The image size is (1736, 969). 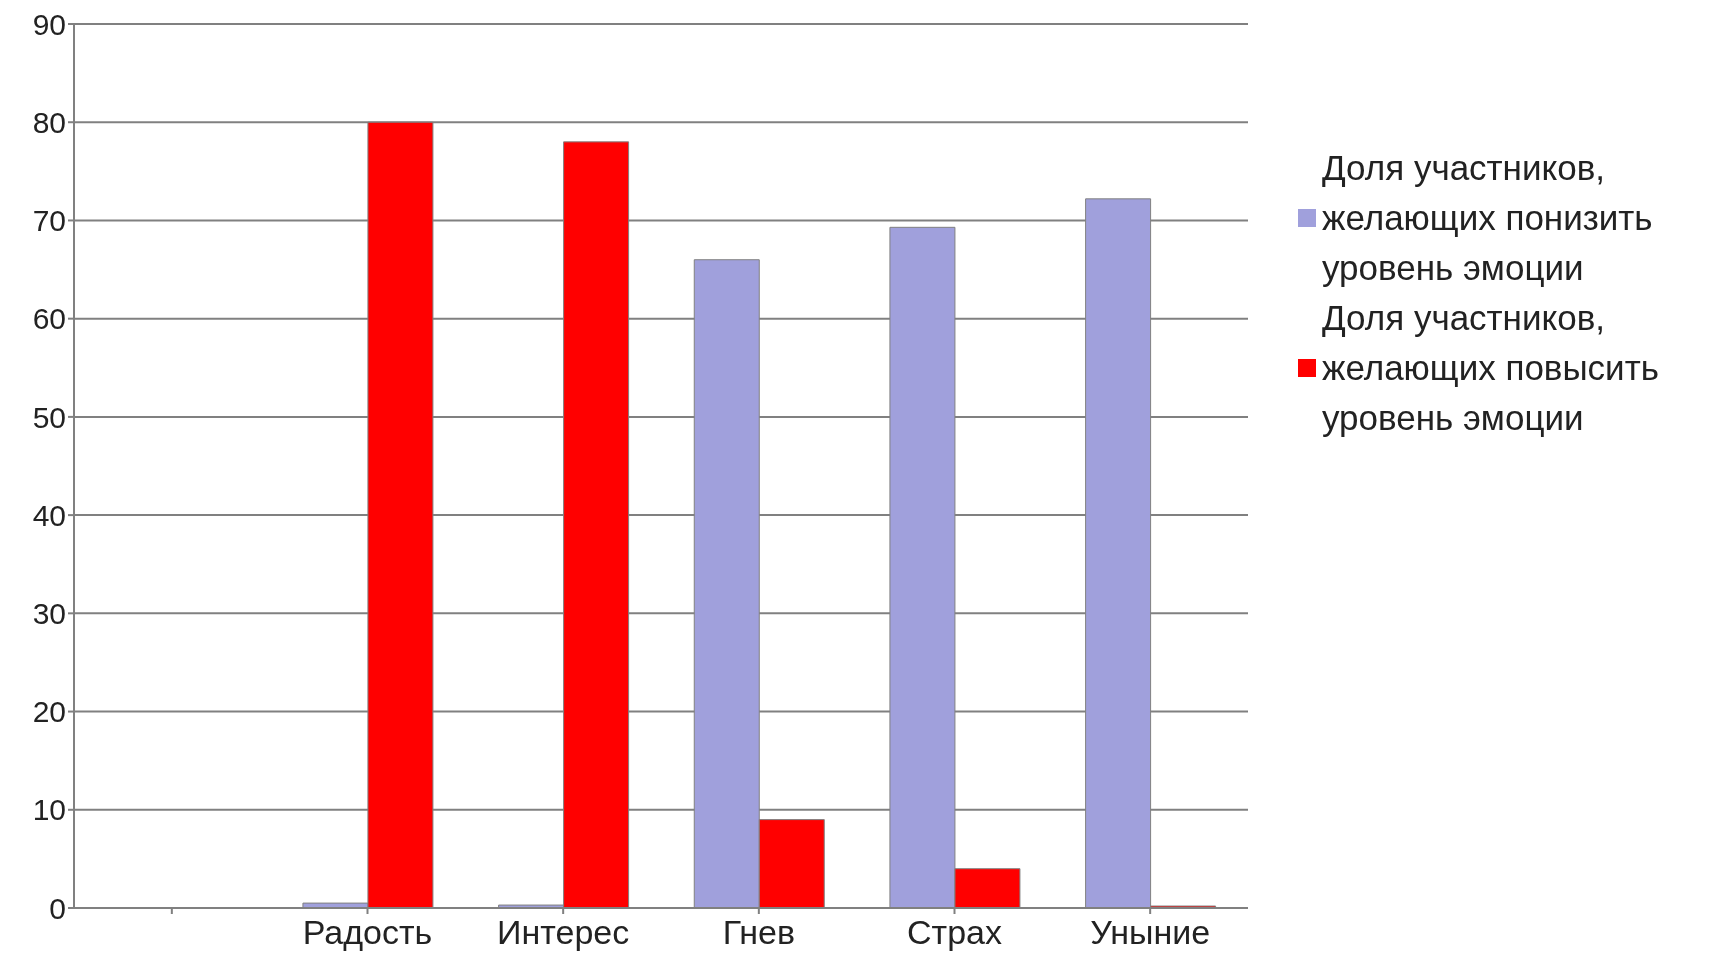 What do you see at coordinates (49, 417) in the screenshot?
I see `y-tick-label: 50` at bounding box center [49, 417].